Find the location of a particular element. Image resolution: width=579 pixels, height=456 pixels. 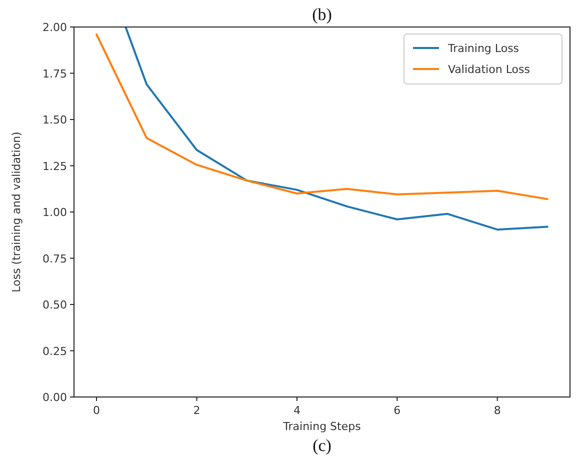

y-tick-label: 0.25 is located at coordinates (54, 351).